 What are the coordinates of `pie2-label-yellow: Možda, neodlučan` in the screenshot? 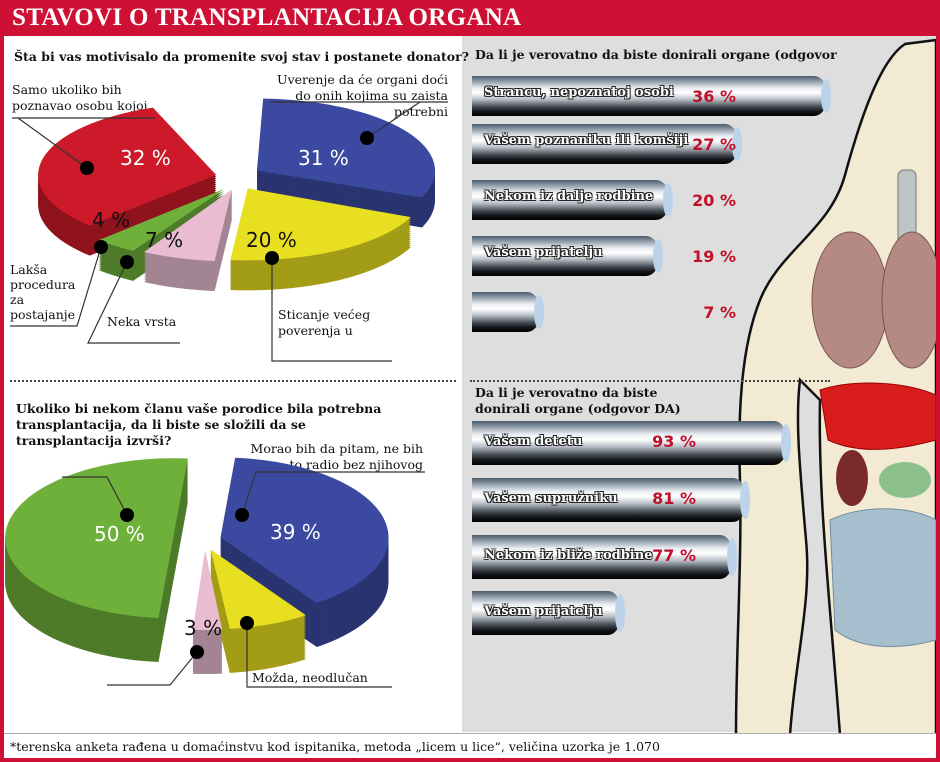 It's located at (310, 677).